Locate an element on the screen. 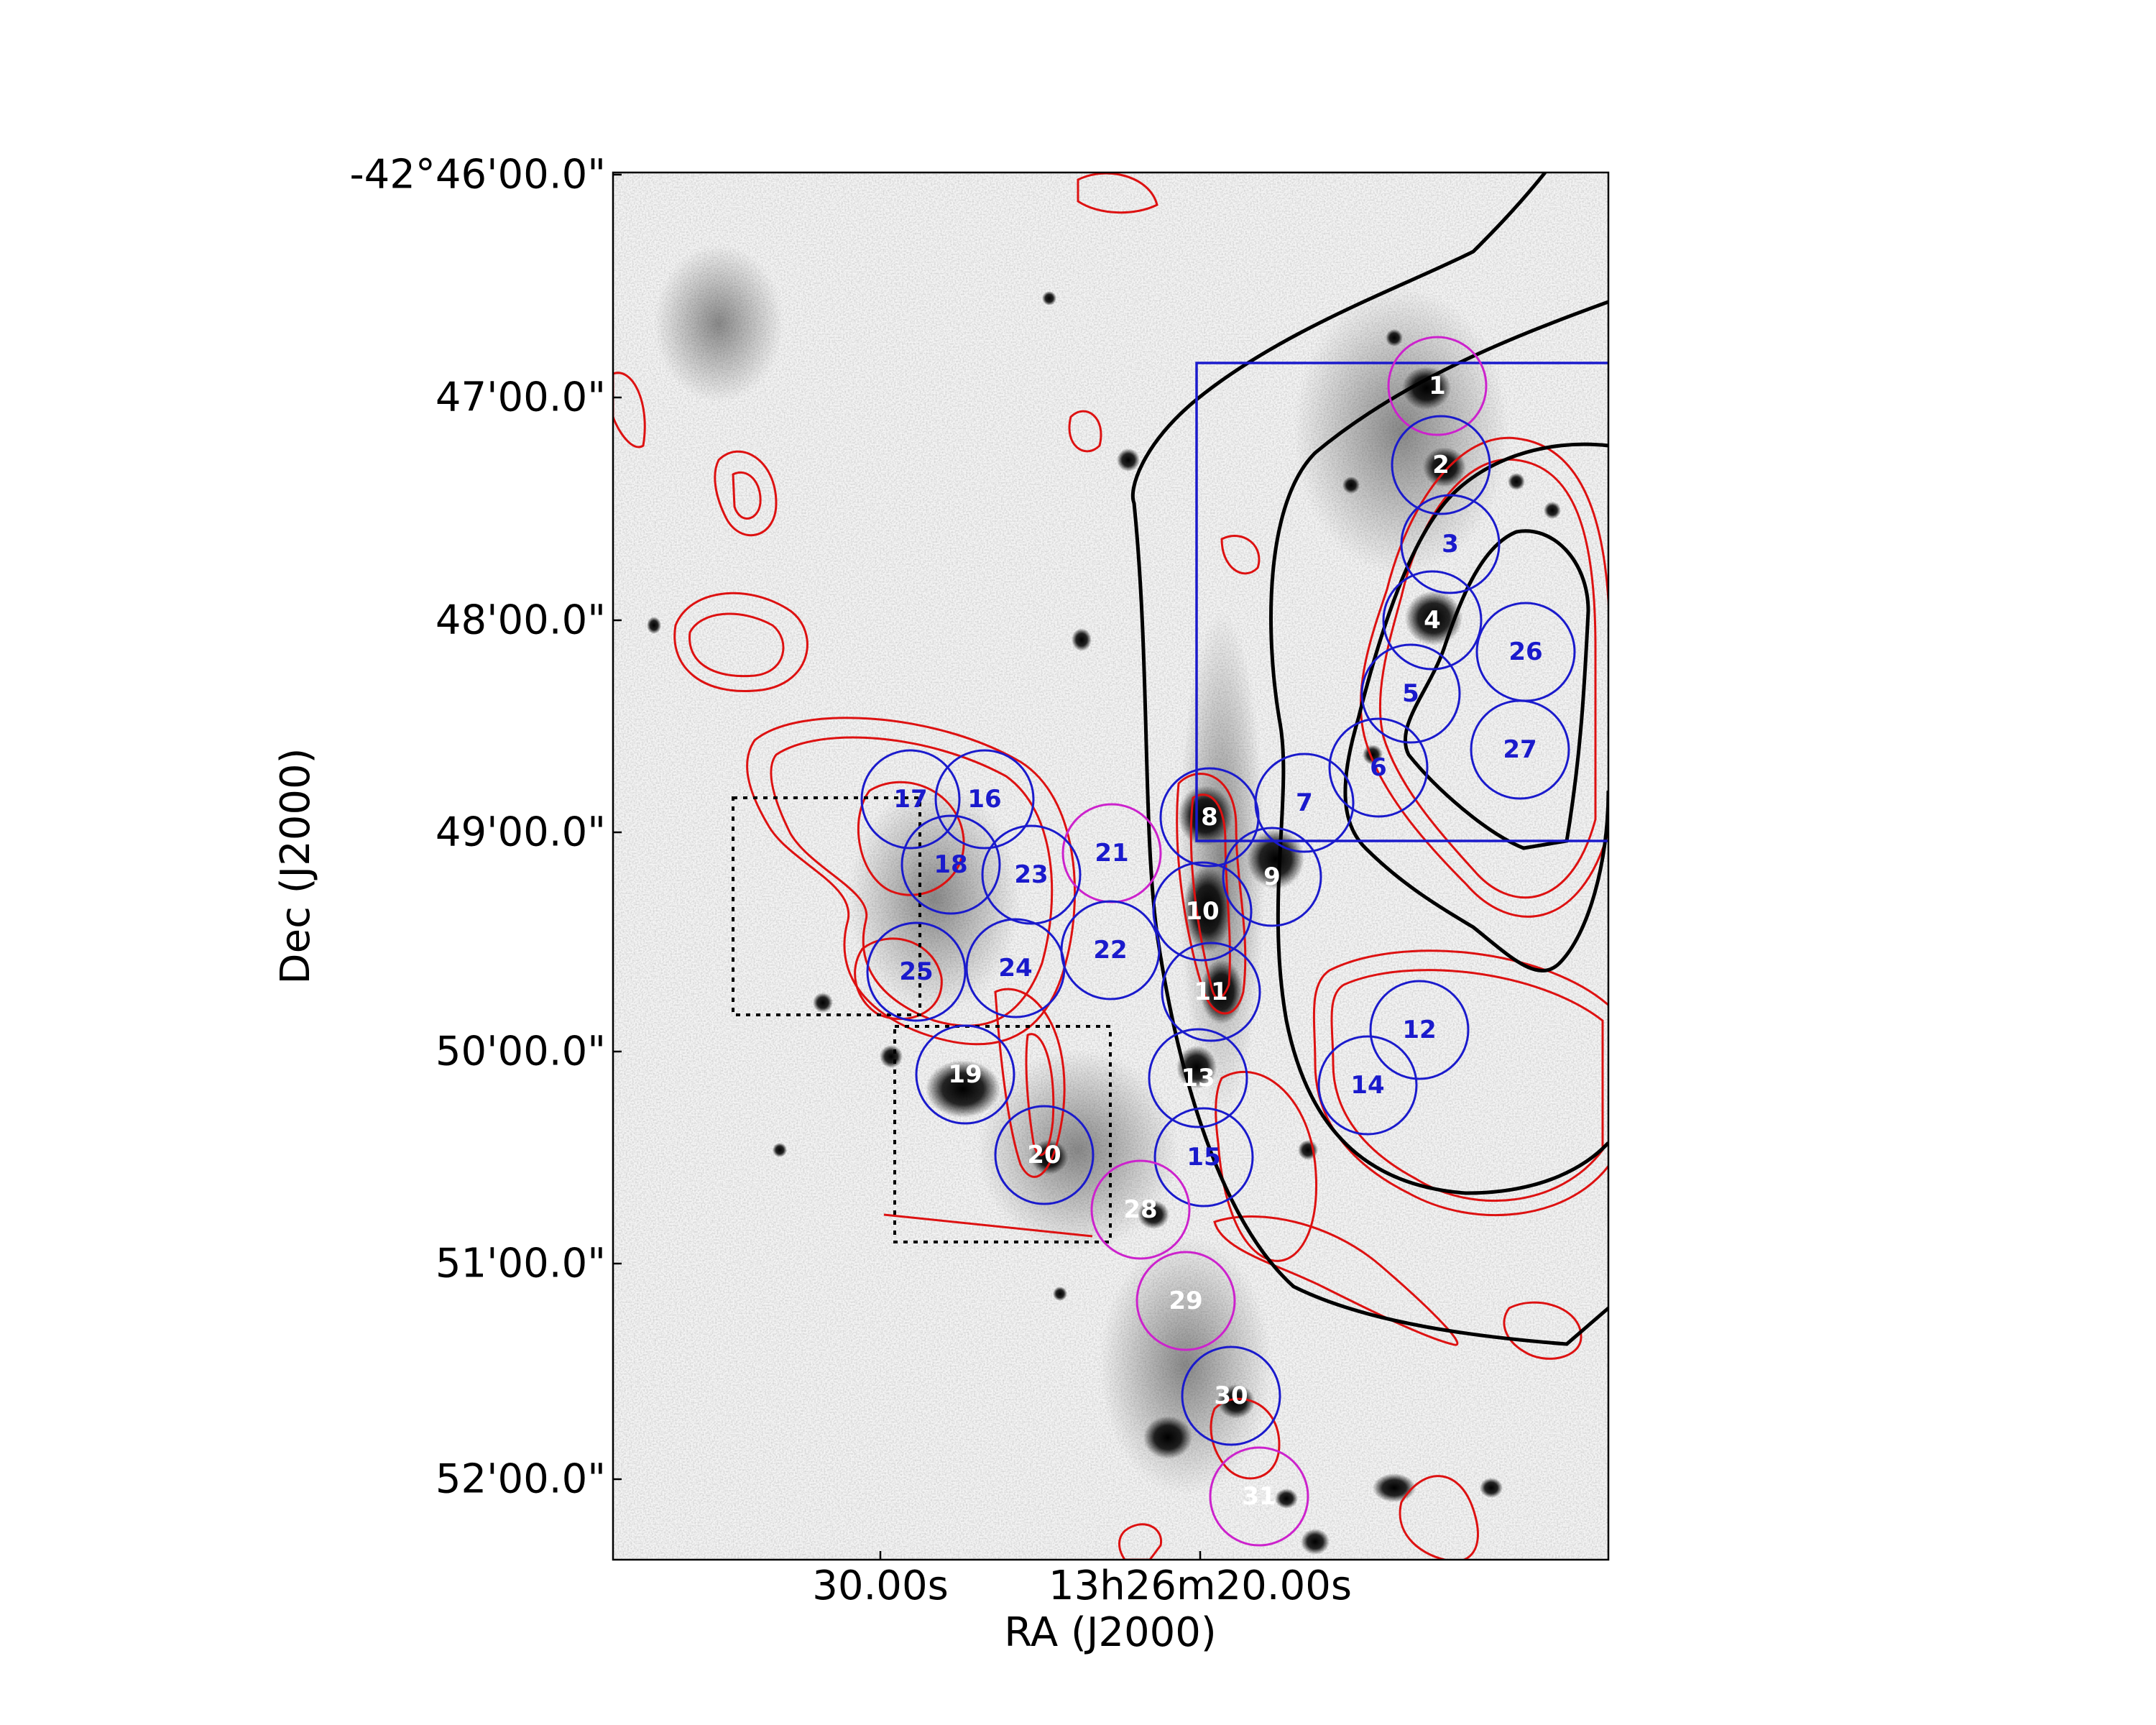 The height and width of the screenshot is (1725, 2156). region-label: 27 is located at coordinates (1520, 749).